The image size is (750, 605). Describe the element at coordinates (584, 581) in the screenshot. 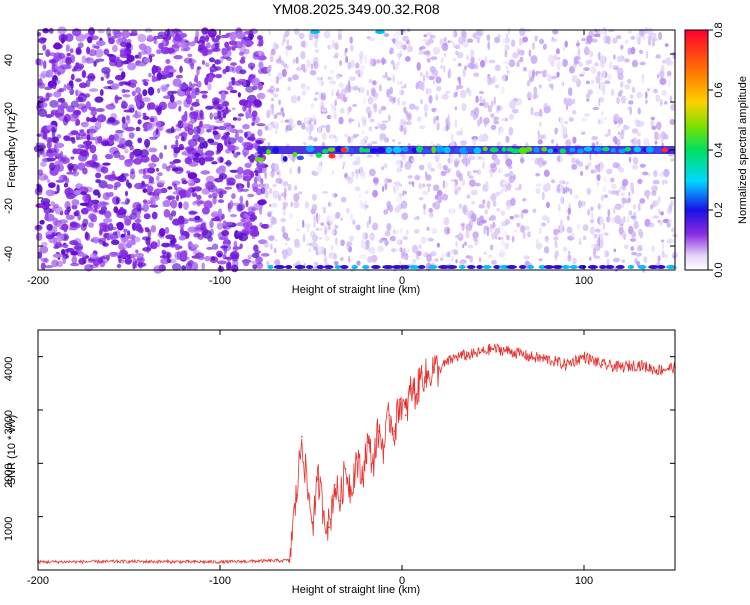

I see `snr-xtick-label: 100` at that location.